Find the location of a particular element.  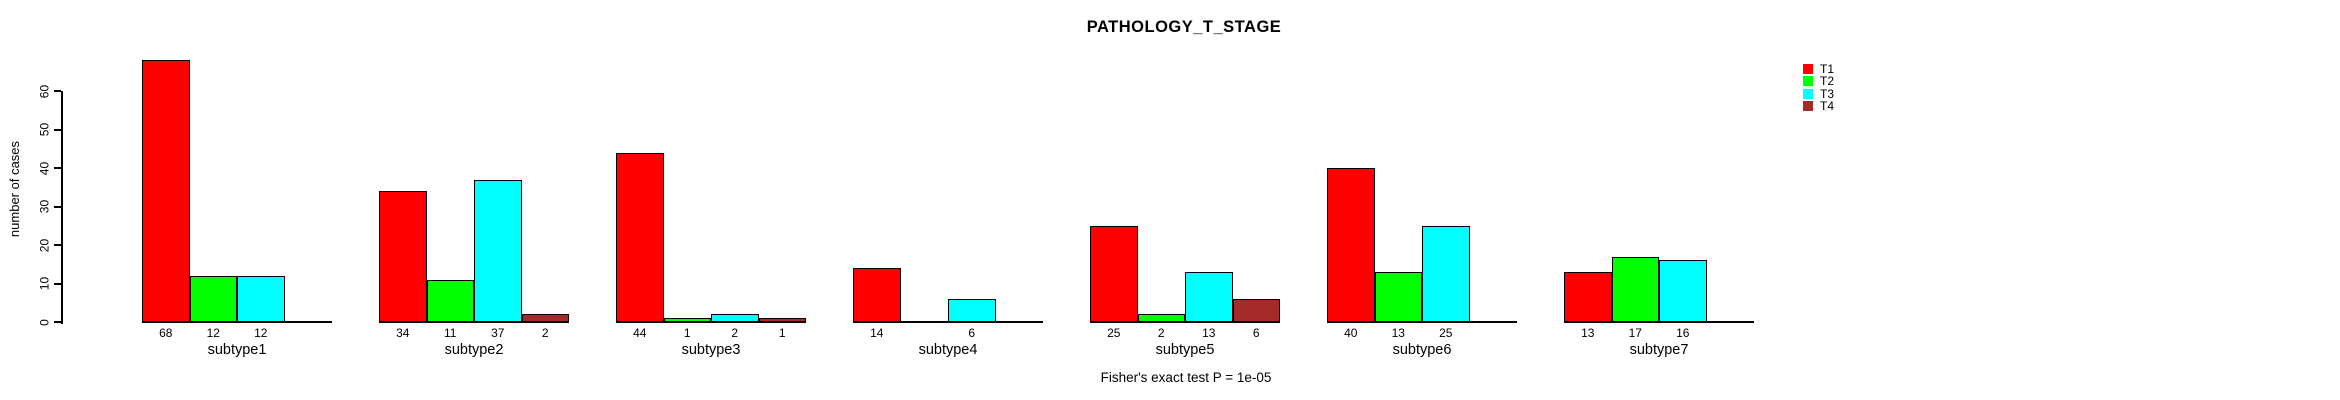

category-label-subtype2: subtype2 is located at coordinates (474, 350).